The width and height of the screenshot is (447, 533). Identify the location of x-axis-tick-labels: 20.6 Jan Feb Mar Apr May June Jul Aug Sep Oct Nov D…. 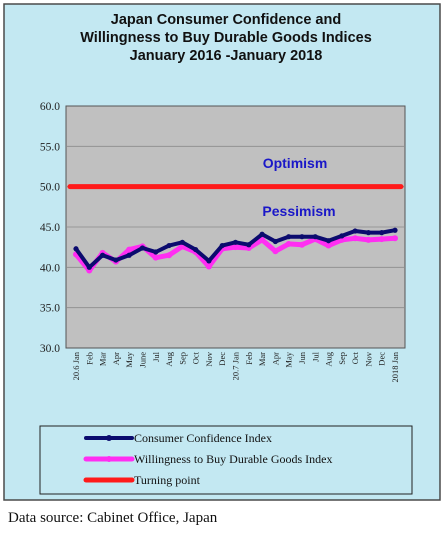
(235, 366).